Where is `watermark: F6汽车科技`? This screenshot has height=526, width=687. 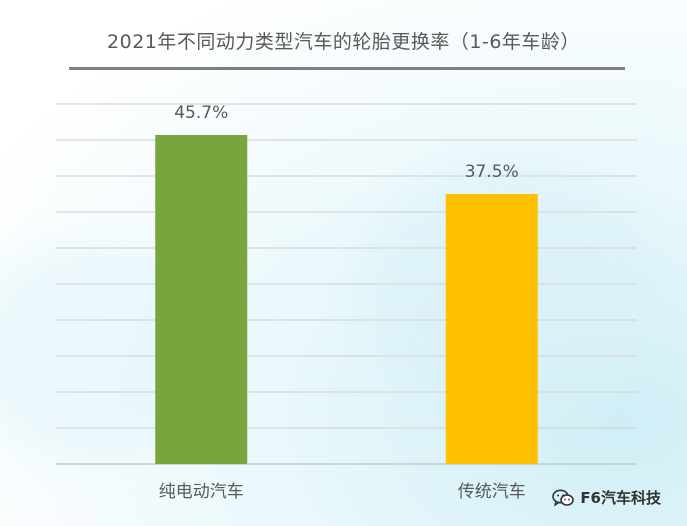 watermark: F6汽车科技 is located at coordinates (606, 497).